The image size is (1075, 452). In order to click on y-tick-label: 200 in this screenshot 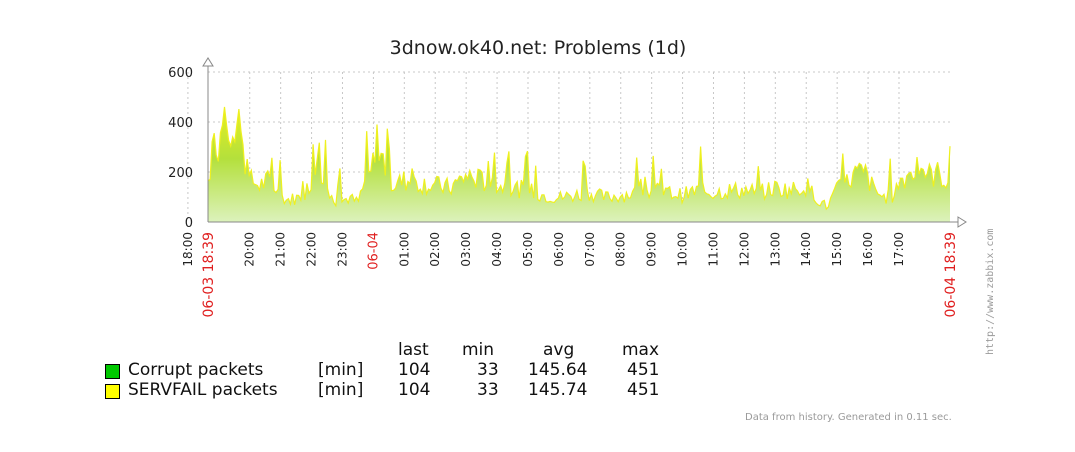, I will do `click(180, 173)`.